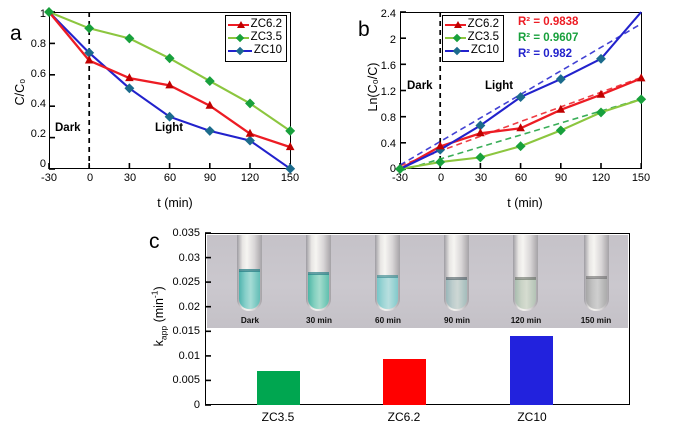 Image resolution: width=700 pixels, height=433 pixels. Describe the element at coordinates (267, 50) in the screenshot. I see `panel-a-legend-label-zc10: ZC10` at that location.